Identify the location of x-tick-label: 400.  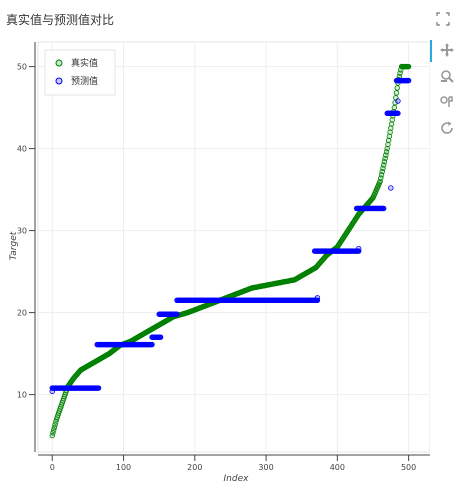
(337, 467).